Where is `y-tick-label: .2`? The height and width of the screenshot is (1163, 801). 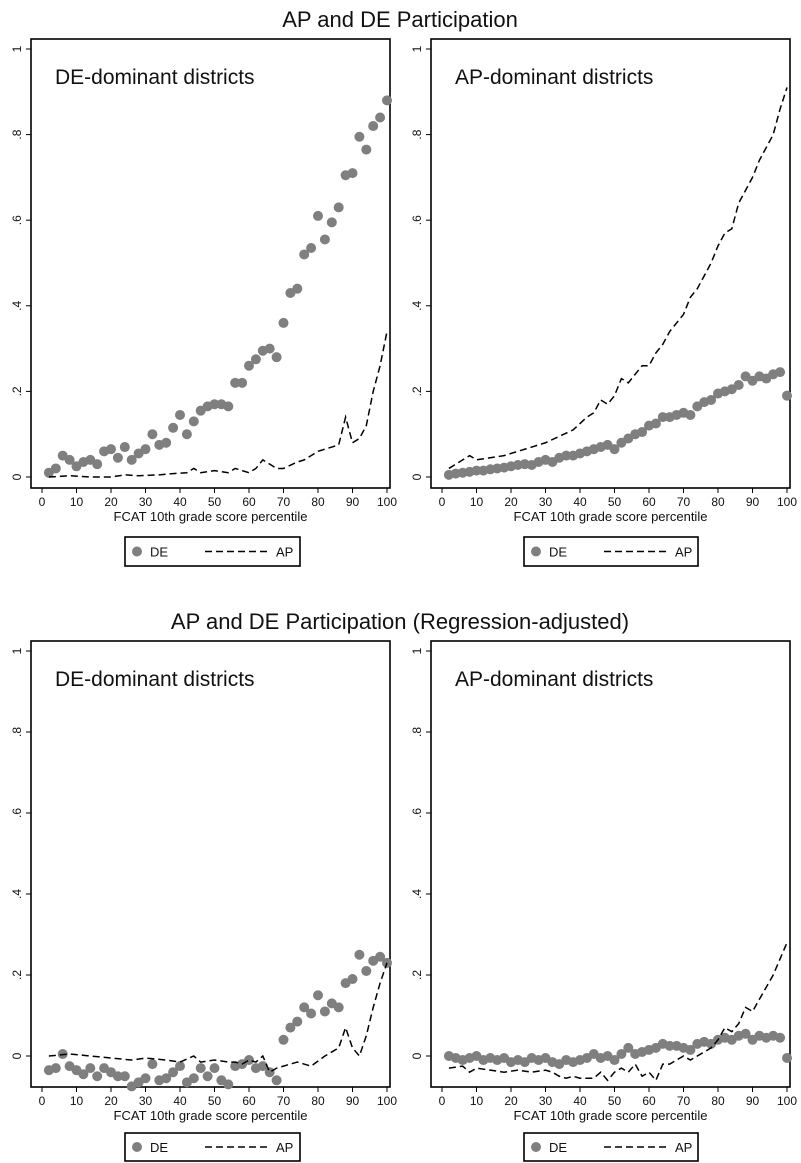
y-tick-label: .2 is located at coordinates (17, 975).